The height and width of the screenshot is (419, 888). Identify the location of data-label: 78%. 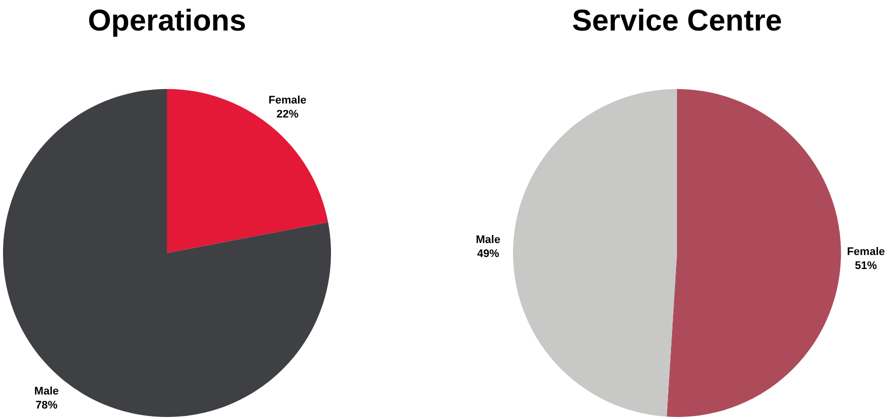
(47, 406).